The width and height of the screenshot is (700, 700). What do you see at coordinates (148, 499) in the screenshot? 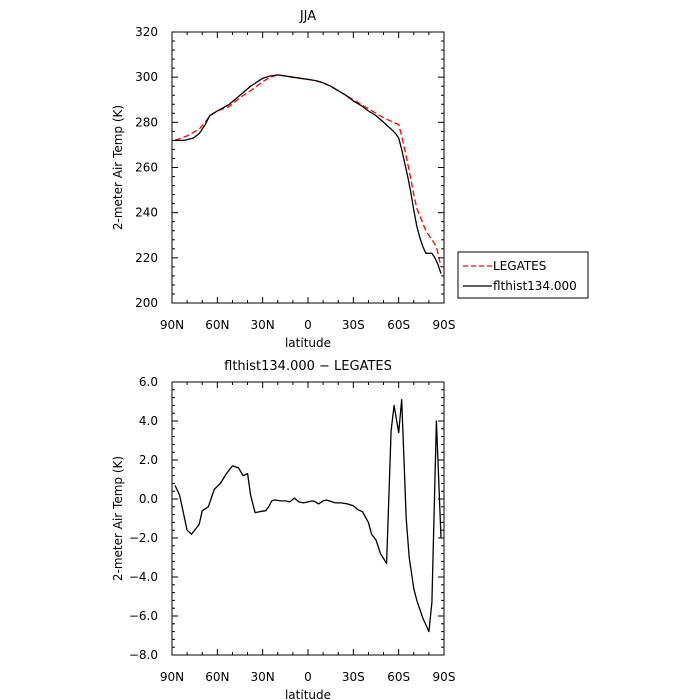
I see `y-tick-label: 0.0` at bounding box center [148, 499].